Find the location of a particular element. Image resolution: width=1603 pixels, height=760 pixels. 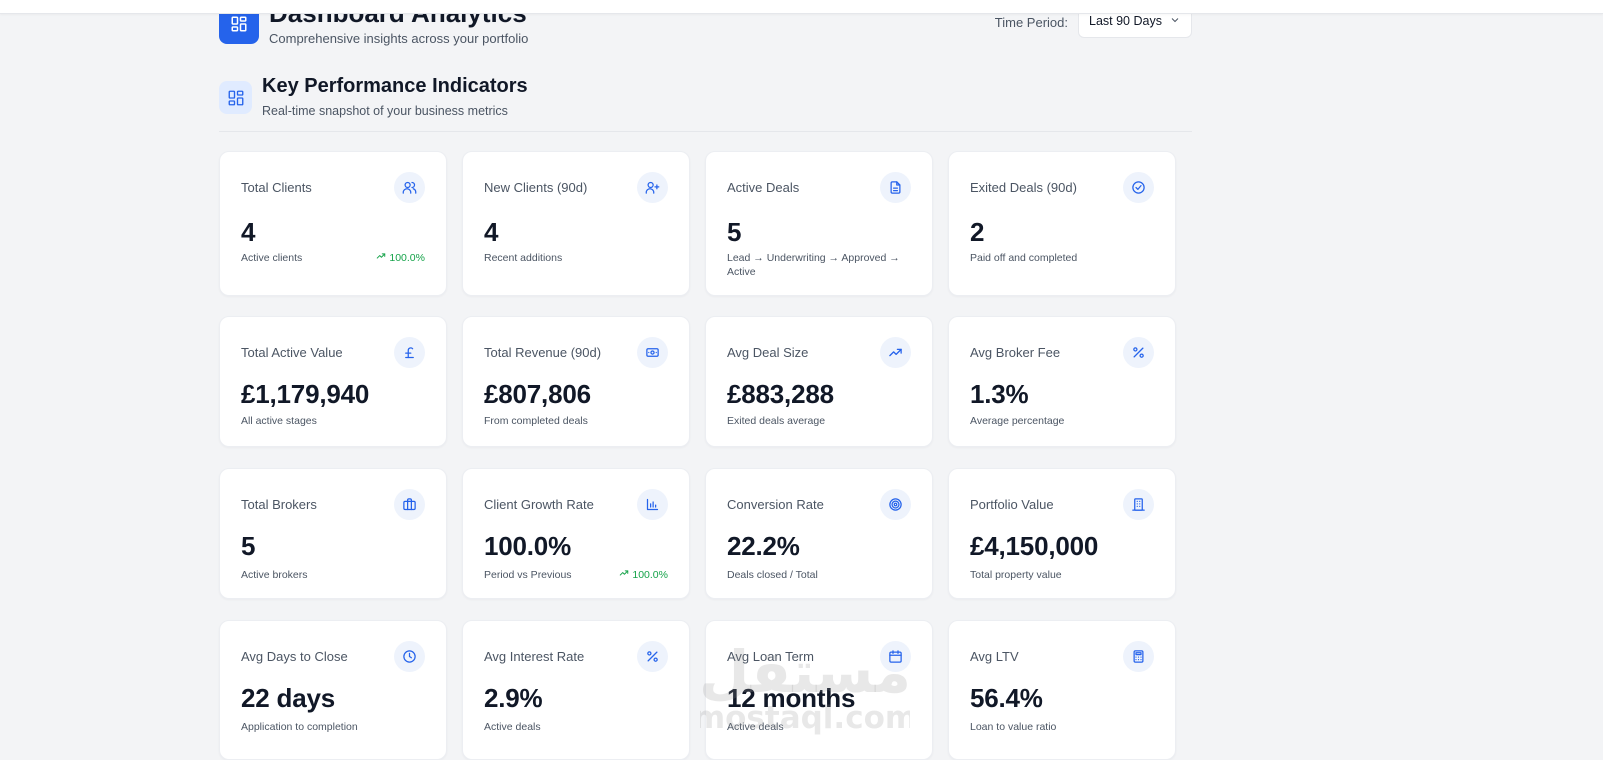

kpi-card-description: Application to completion is located at coordinates (299, 727).